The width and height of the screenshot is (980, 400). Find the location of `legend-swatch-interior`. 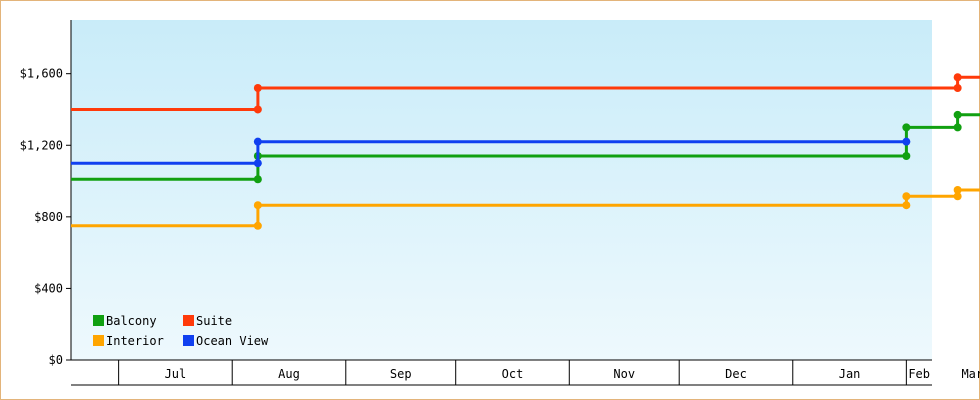

legend-swatch-interior is located at coordinates (98, 340).